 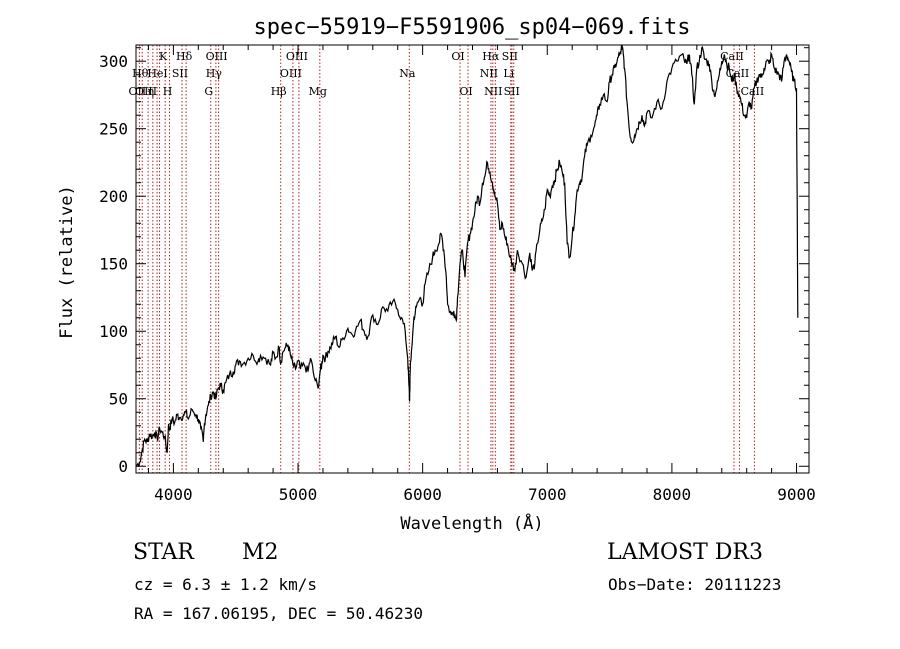 What do you see at coordinates (318, 91) in the screenshot?
I see `emission-line-label: Mg` at bounding box center [318, 91].